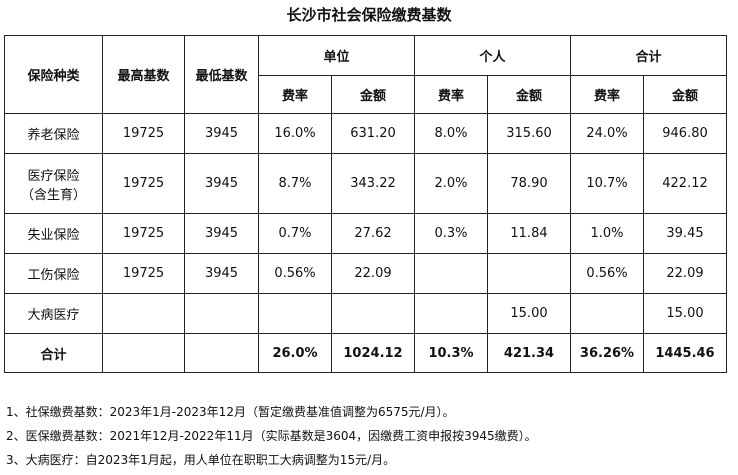  I want to click on individual-amount-cell: 315.60, so click(529, 133).